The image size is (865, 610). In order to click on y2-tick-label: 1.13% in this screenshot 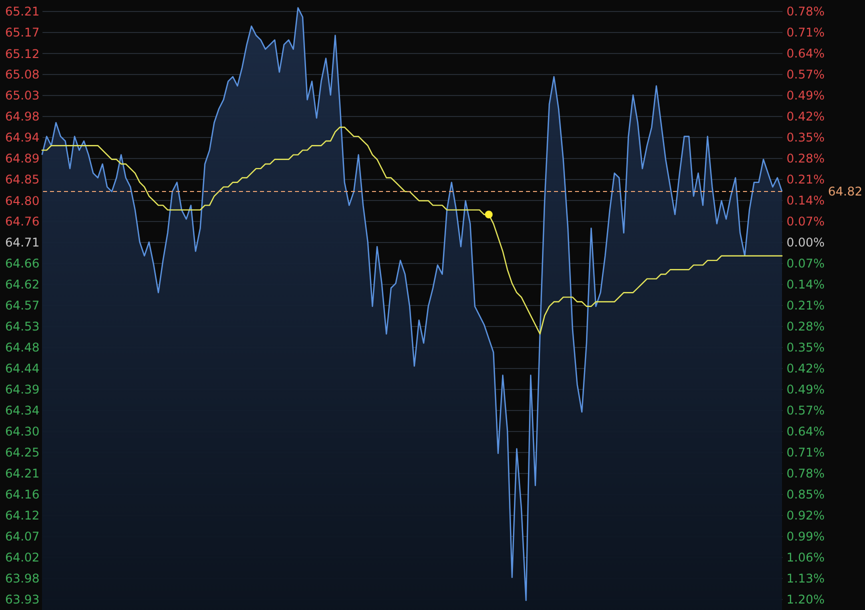, I will do `click(805, 578)`.